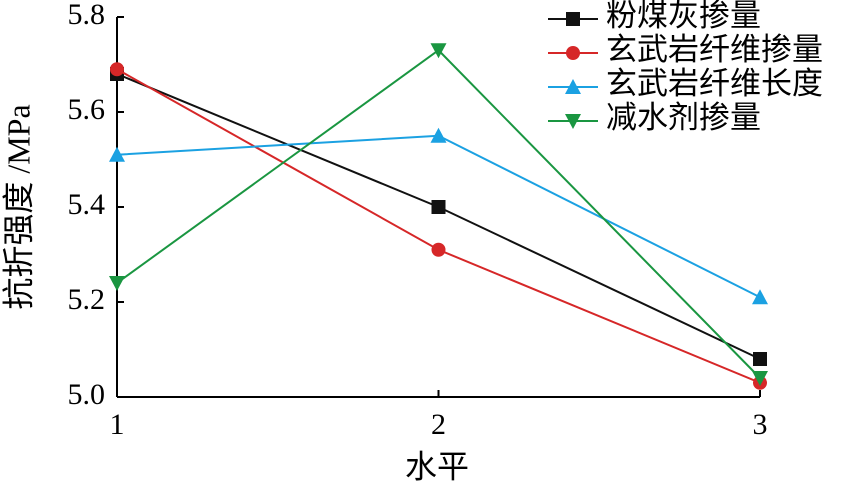 The width and height of the screenshot is (867, 492). What do you see at coordinates (87, 204) in the screenshot?
I see `y-tick-label: 5.4` at bounding box center [87, 204].